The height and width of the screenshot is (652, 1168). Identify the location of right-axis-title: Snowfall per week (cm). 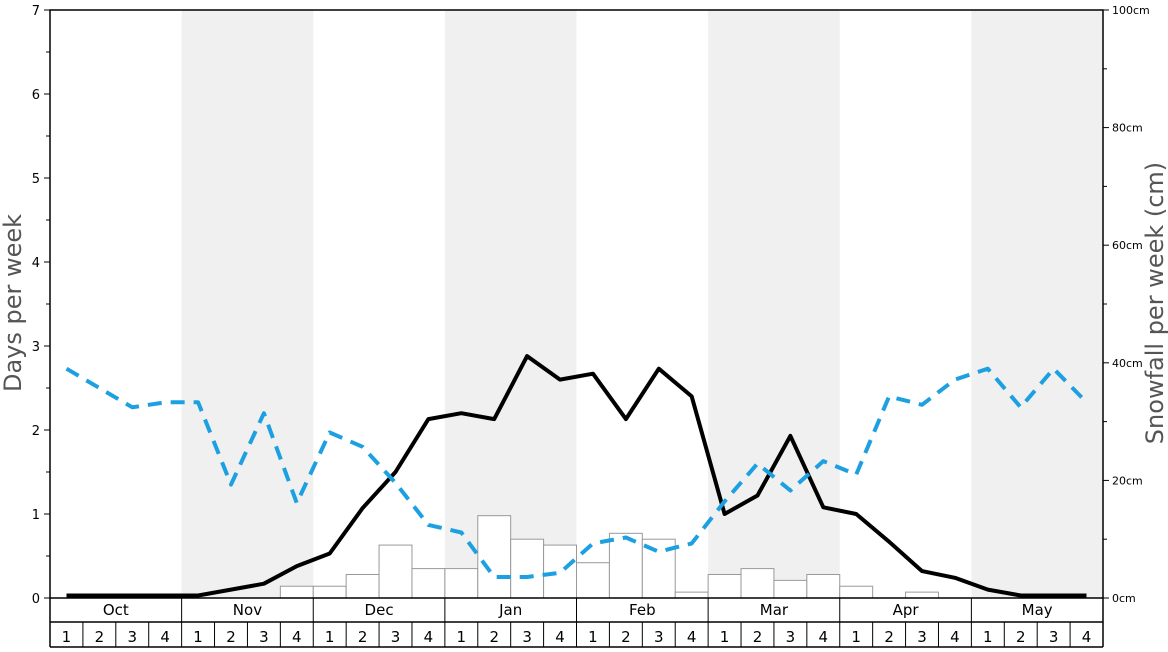
(1154, 303).